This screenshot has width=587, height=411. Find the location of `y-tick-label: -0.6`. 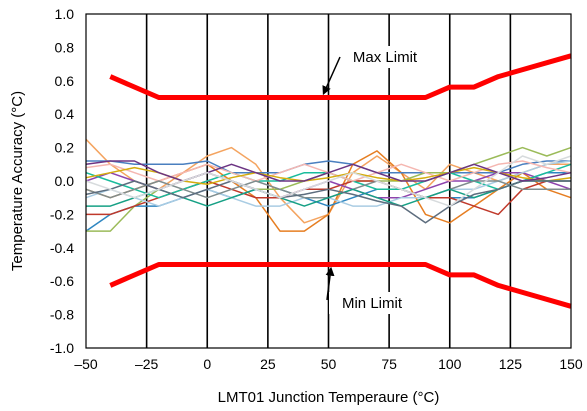

y-tick-label: -0.6 is located at coordinates (62, 281).